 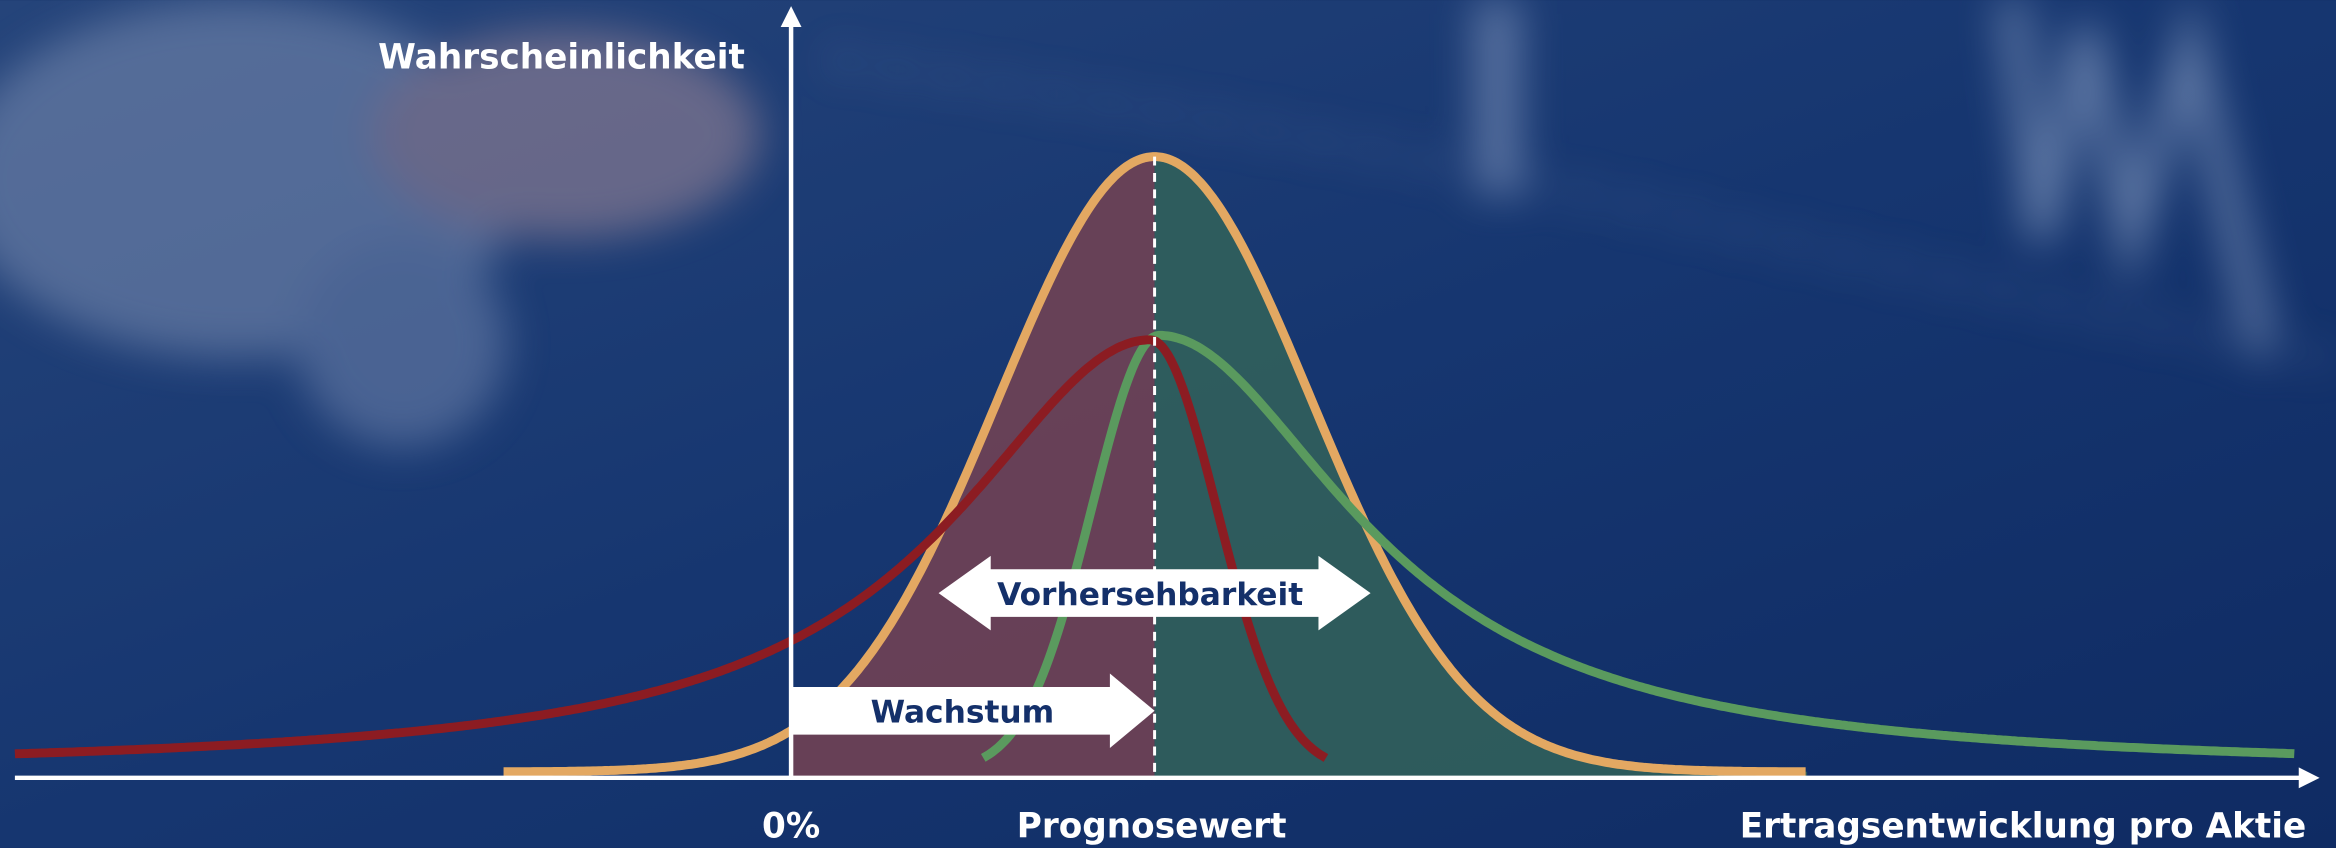 I want to click on x-axis-arrow, so click(x=2309, y=778).